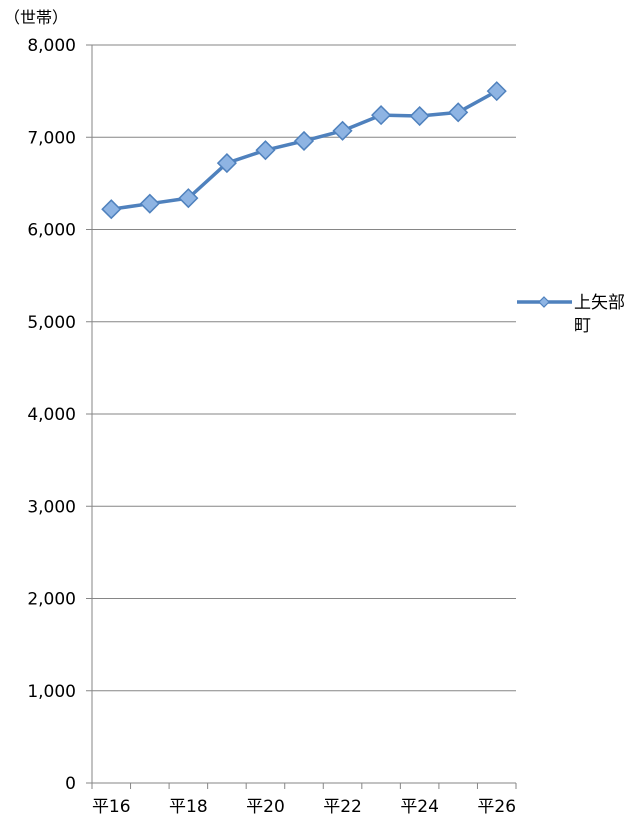 This screenshot has width=643, height=825. What do you see at coordinates (571, 314) in the screenshot?
I see `legend: 上矢部 町` at bounding box center [571, 314].